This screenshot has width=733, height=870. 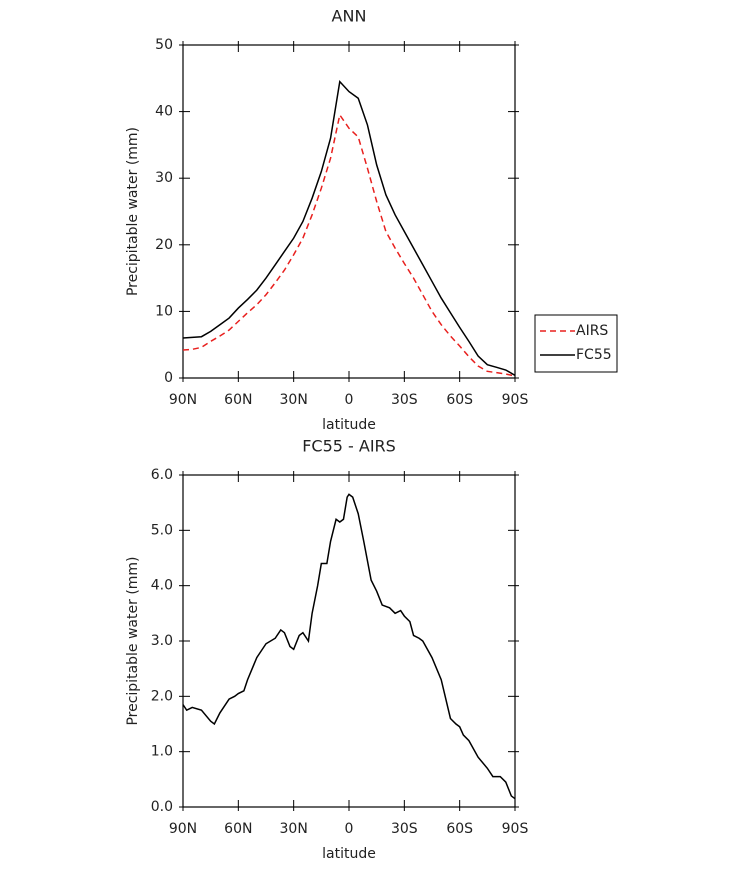 What do you see at coordinates (162, 752) in the screenshot?
I see `y-tick-label: 1.0` at bounding box center [162, 752].